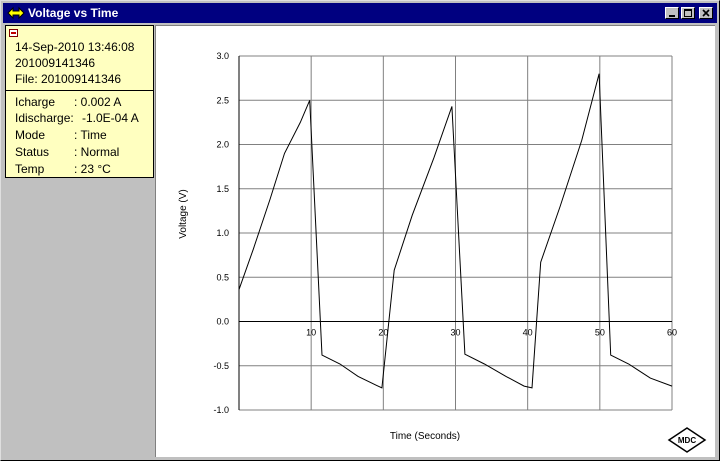 This screenshot has height=461, width=720. Describe the element at coordinates (360, 13) in the screenshot. I see `title-bar: Voltage vs Time` at that location.